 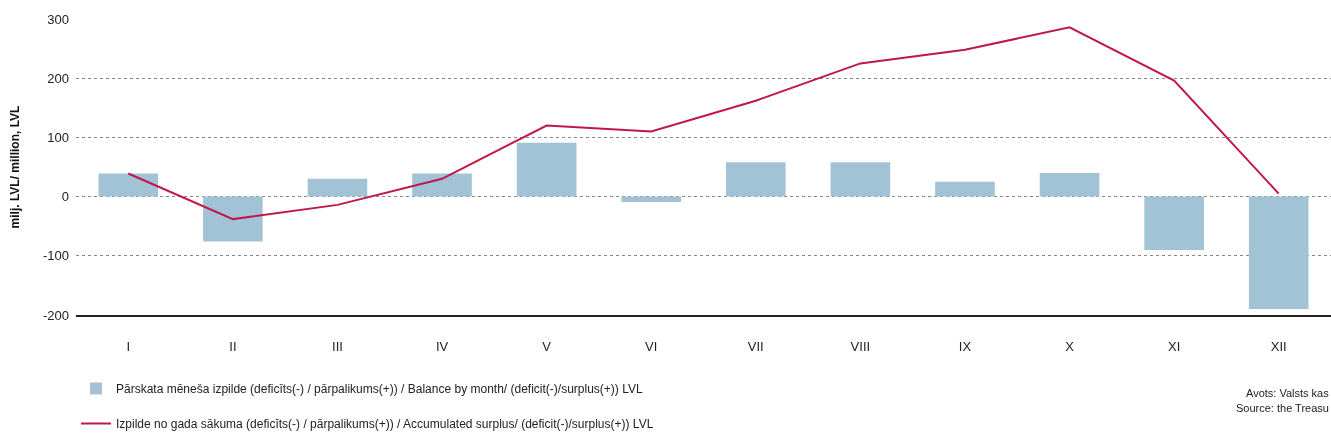 What do you see at coordinates (1288, 393) in the screenshot?
I see `text: Avots: Valsts kas` at bounding box center [1288, 393].